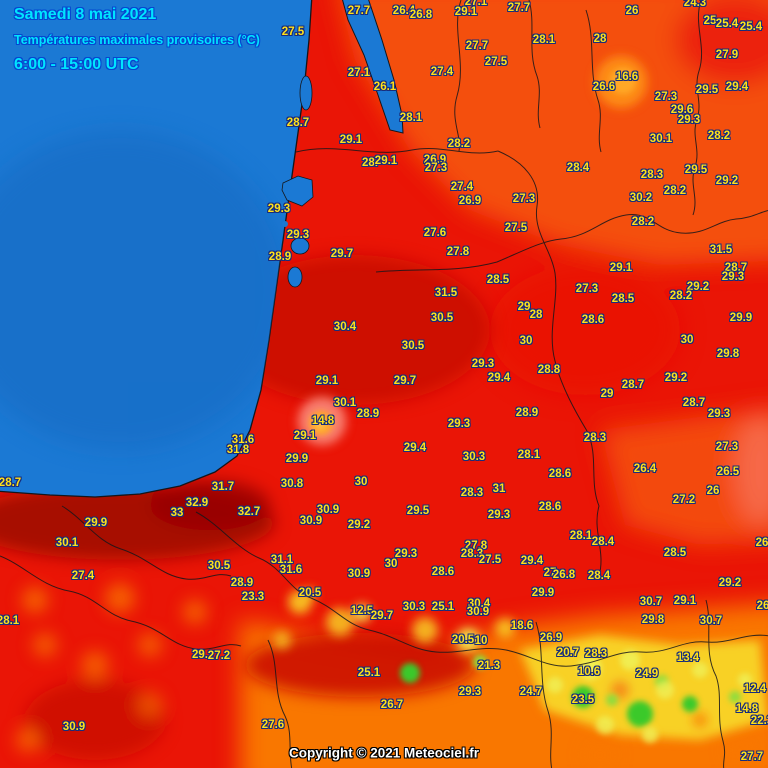 The height and width of the screenshot is (768, 768). Describe the element at coordinates (568, 653) in the screenshot. I see `temp-label: 20.7` at that location.